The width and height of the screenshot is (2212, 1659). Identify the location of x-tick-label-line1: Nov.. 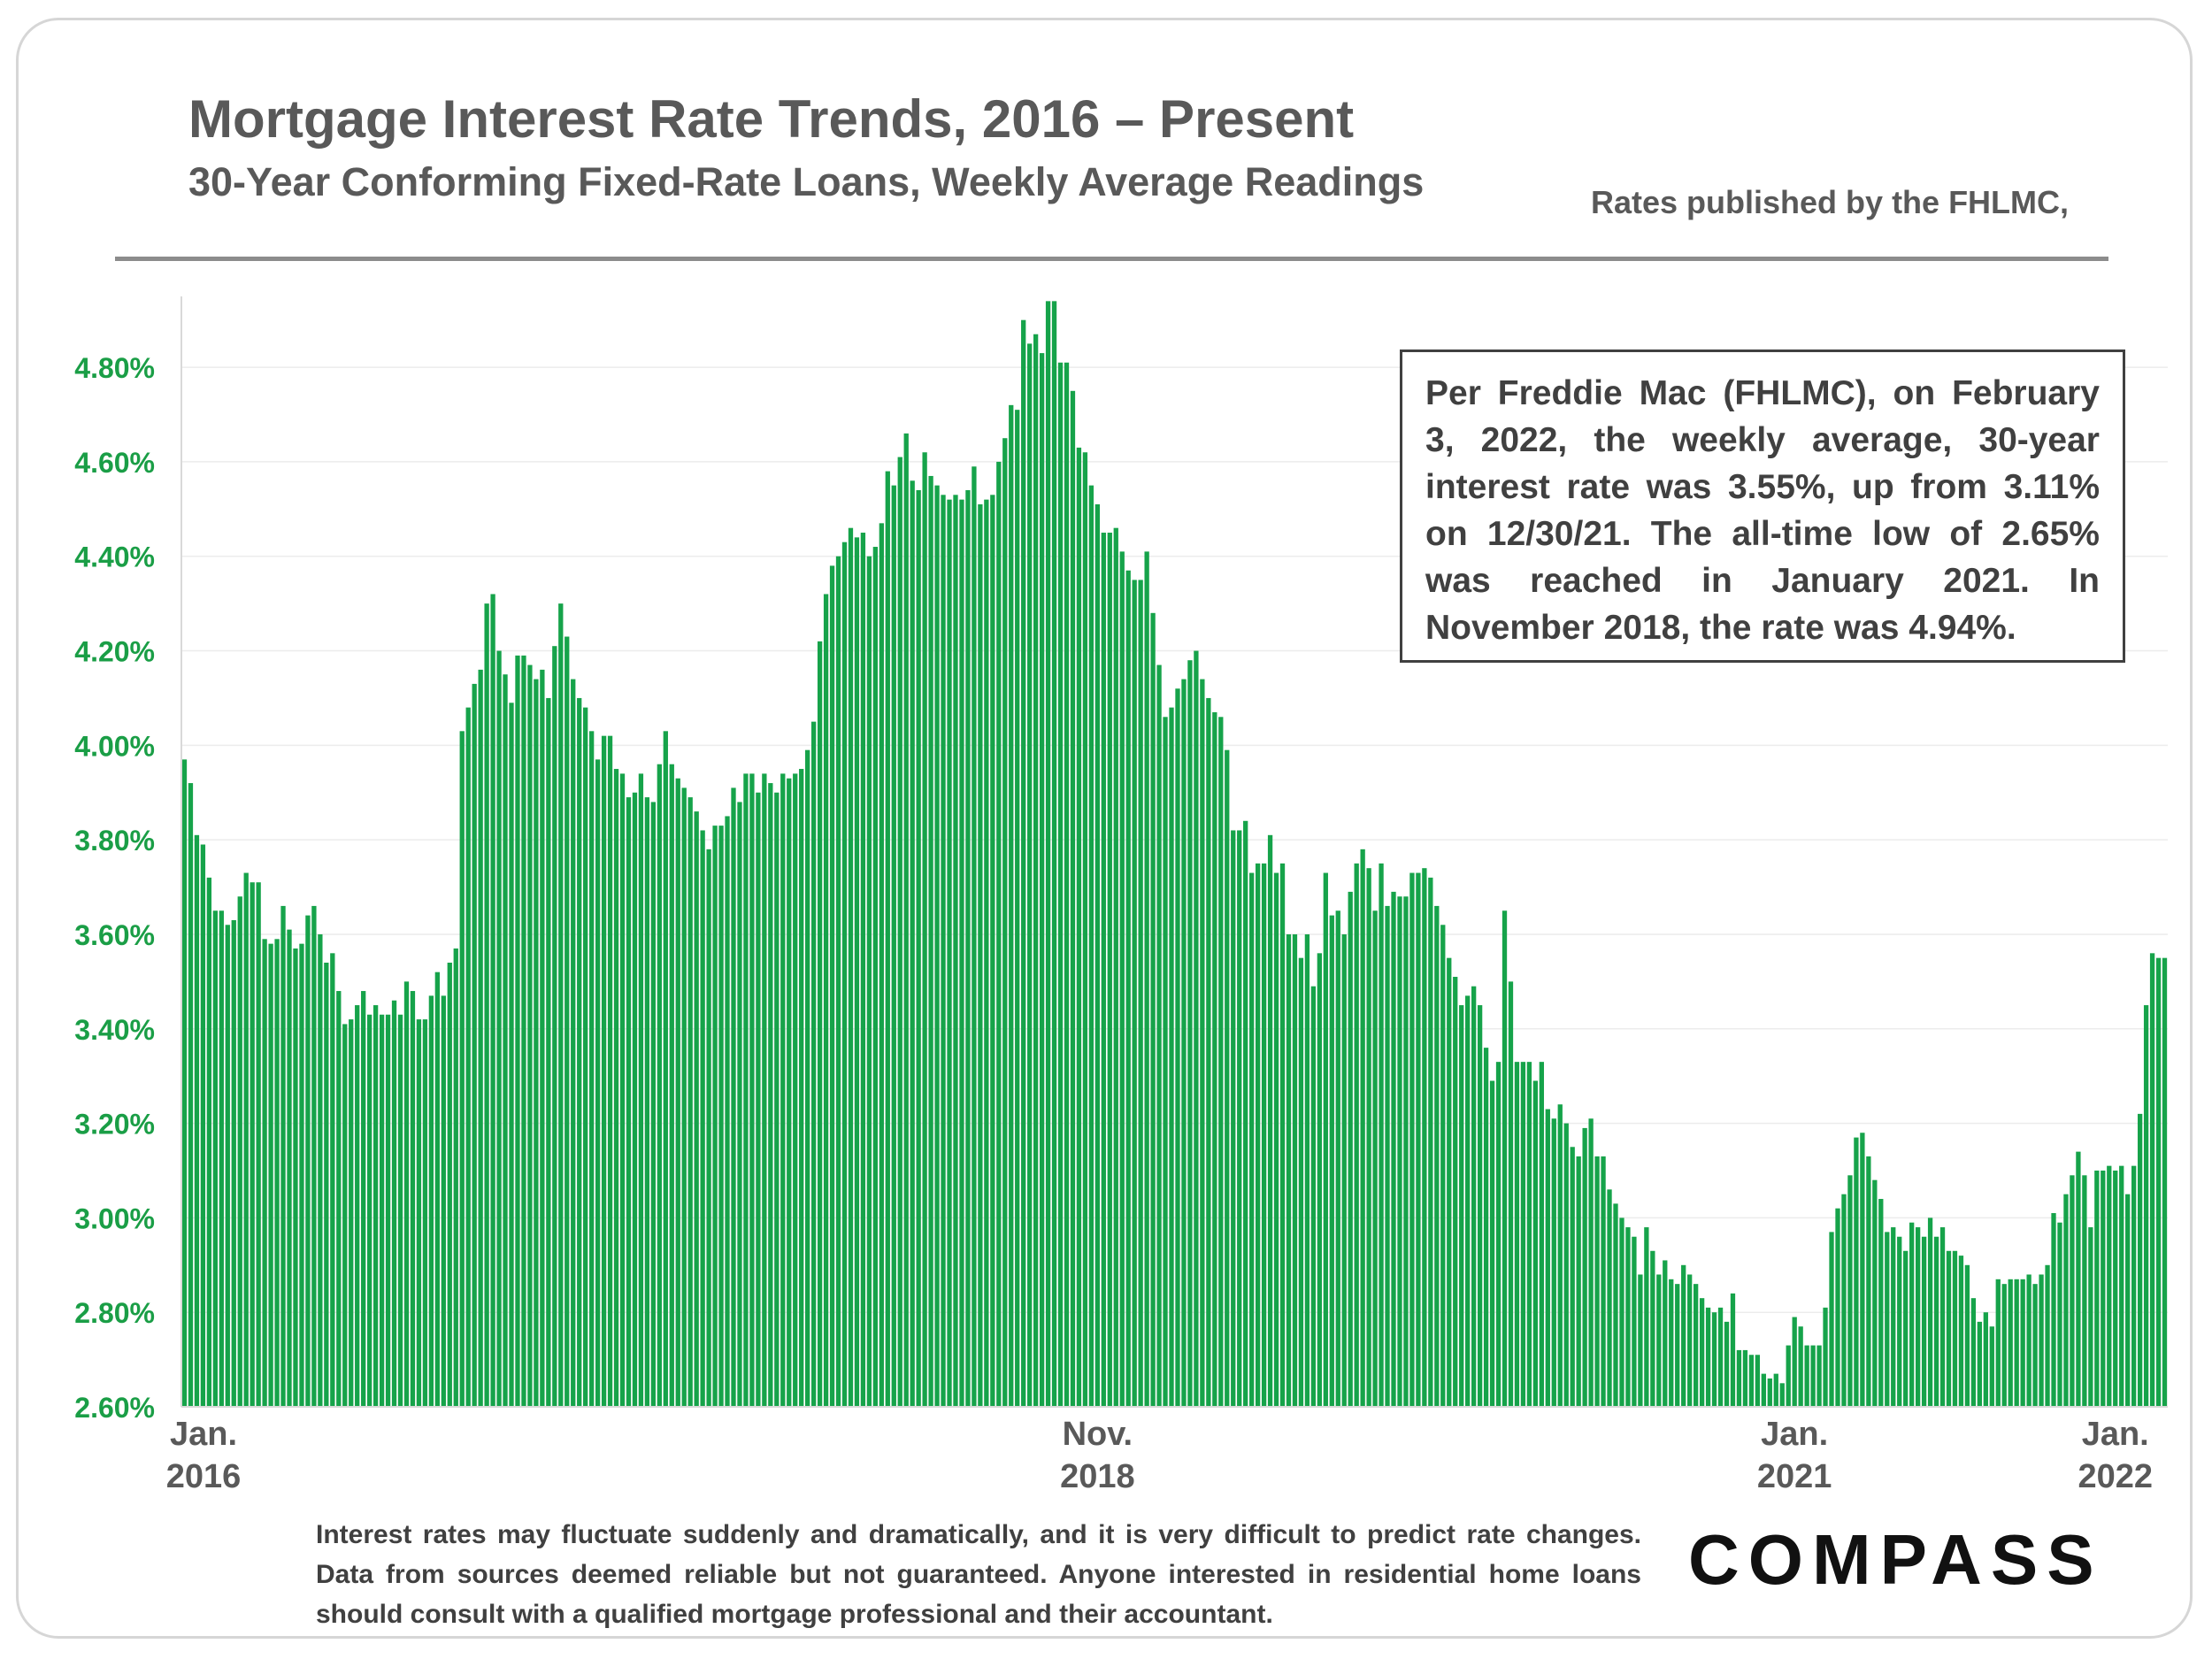
(1098, 1435).